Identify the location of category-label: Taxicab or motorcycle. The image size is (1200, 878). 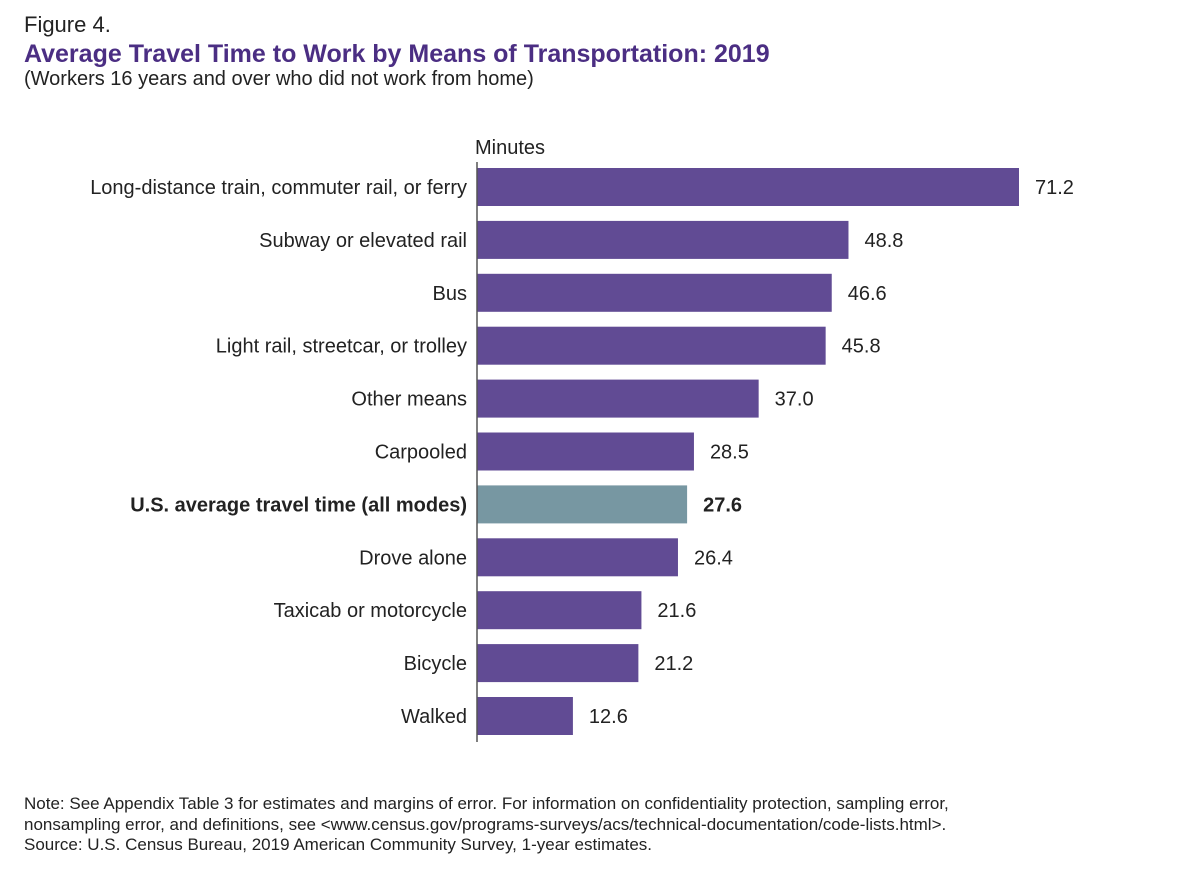
(370, 611).